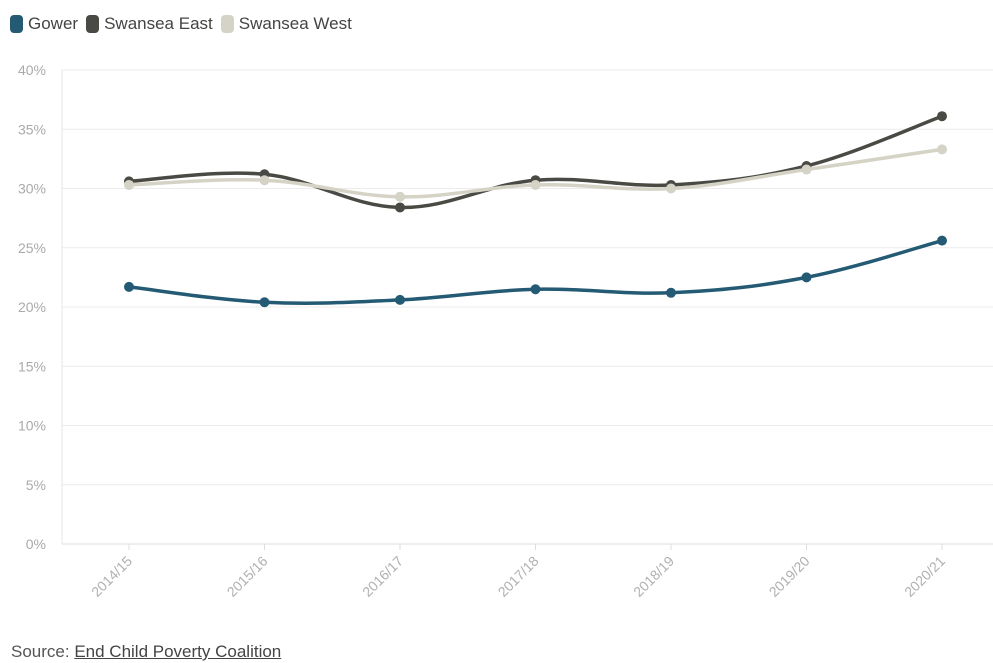 This screenshot has height=663, width=993. I want to click on x-tick-label: 2016/17, so click(382, 576).